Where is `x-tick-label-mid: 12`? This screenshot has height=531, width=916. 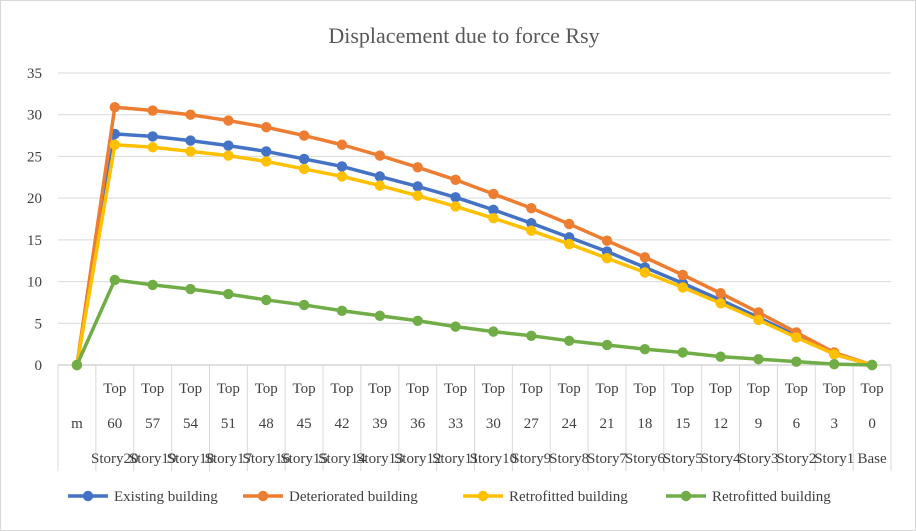 x-tick-label-mid: 12 is located at coordinates (720, 424).